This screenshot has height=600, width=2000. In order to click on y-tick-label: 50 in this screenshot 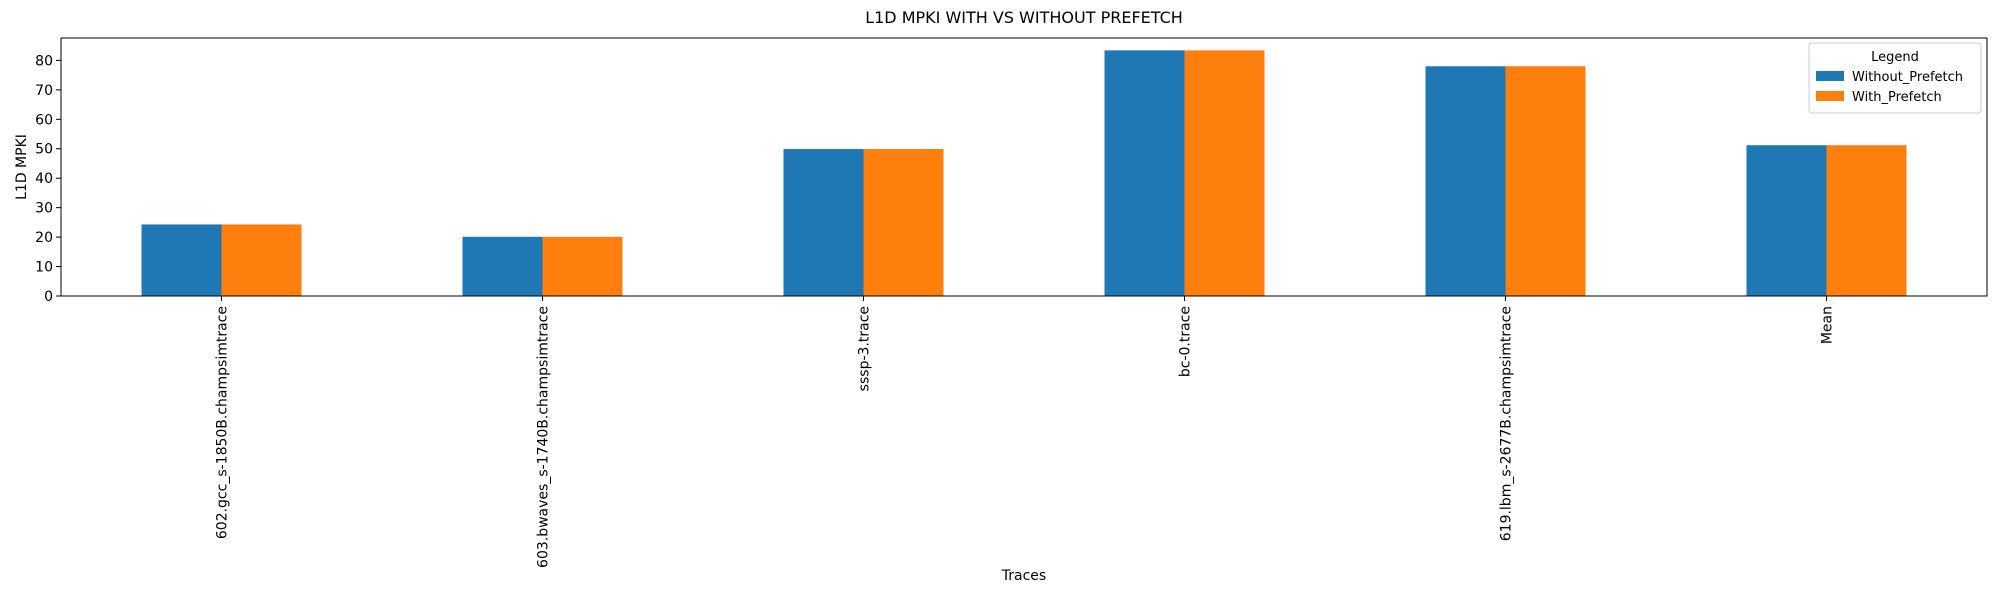, I will do `click(44, 150)`.